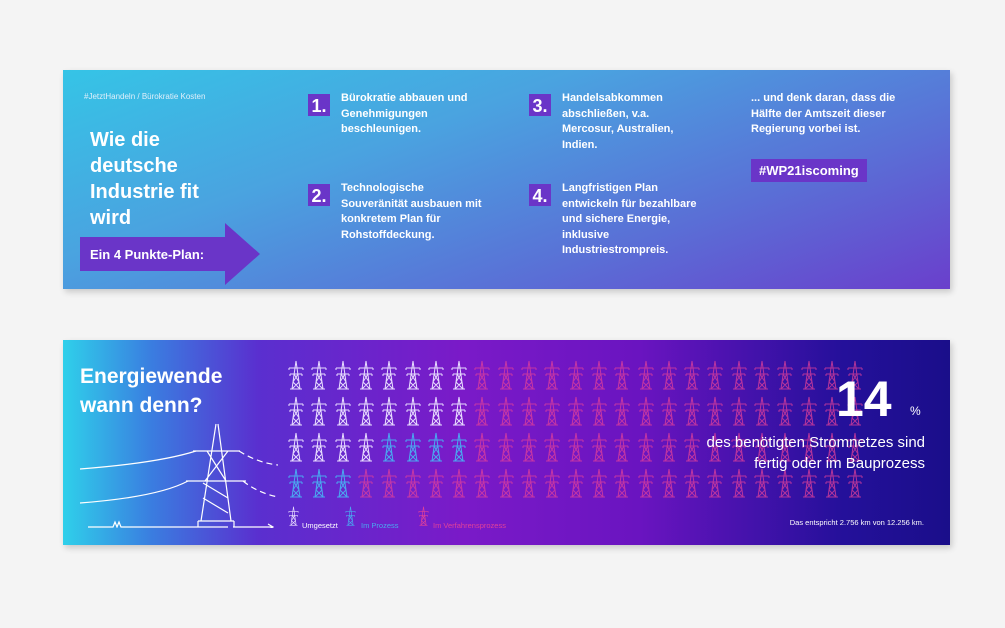 Image resolution: width=1005 pixels, height=628 pixels. What do you see at coordinates (915, 411) in the screenshot?
I see `percent-sign: %` at bounding box center [915, 411].